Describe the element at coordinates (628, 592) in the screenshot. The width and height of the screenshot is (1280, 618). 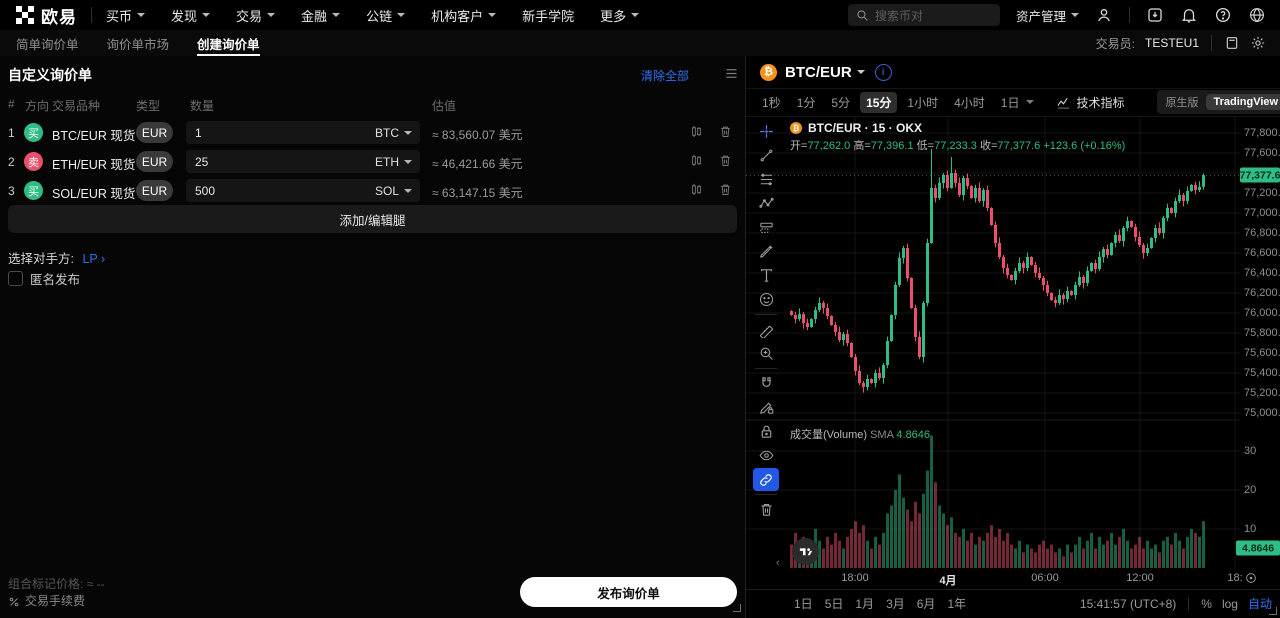
I see `publish-rfq-button: 发布询价单` at that location.